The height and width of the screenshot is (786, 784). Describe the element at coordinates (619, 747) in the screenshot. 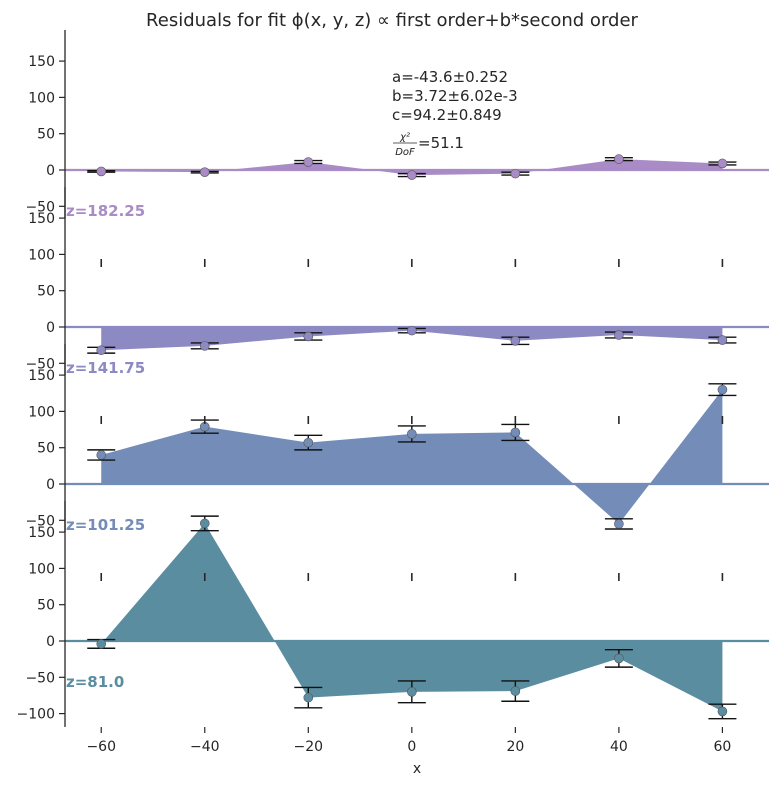

I see `x-tick-label: 40` at that location.